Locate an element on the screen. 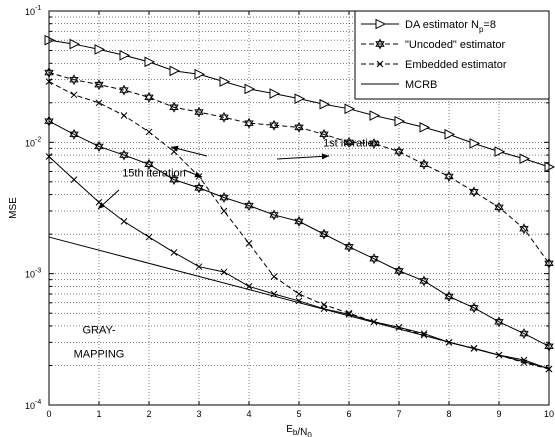 This screenshot has width=555, height=437. x-label-part: /N is located at coordinates (302, 432).